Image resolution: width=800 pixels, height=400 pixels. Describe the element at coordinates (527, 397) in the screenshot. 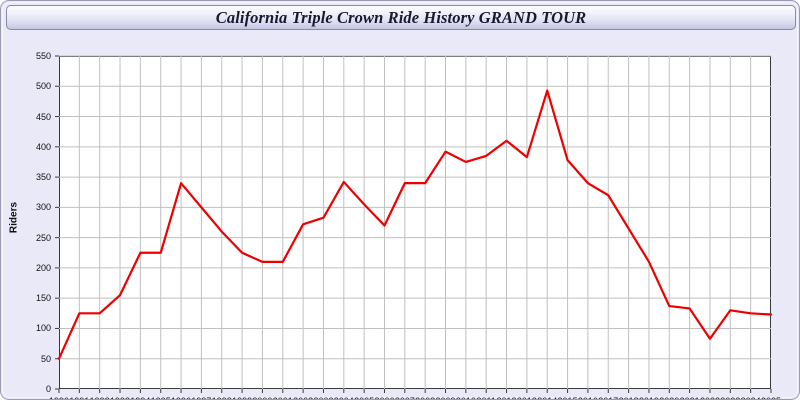

I see `x-tick-label: 2013` at that location.